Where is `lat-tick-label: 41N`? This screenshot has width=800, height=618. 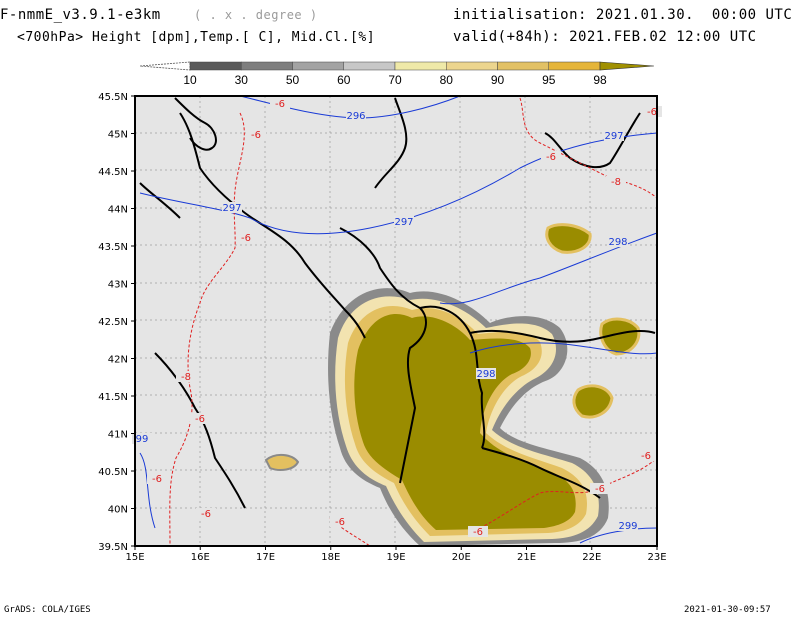
lat-tick-label: 41N is located at coordinates (118, 435).